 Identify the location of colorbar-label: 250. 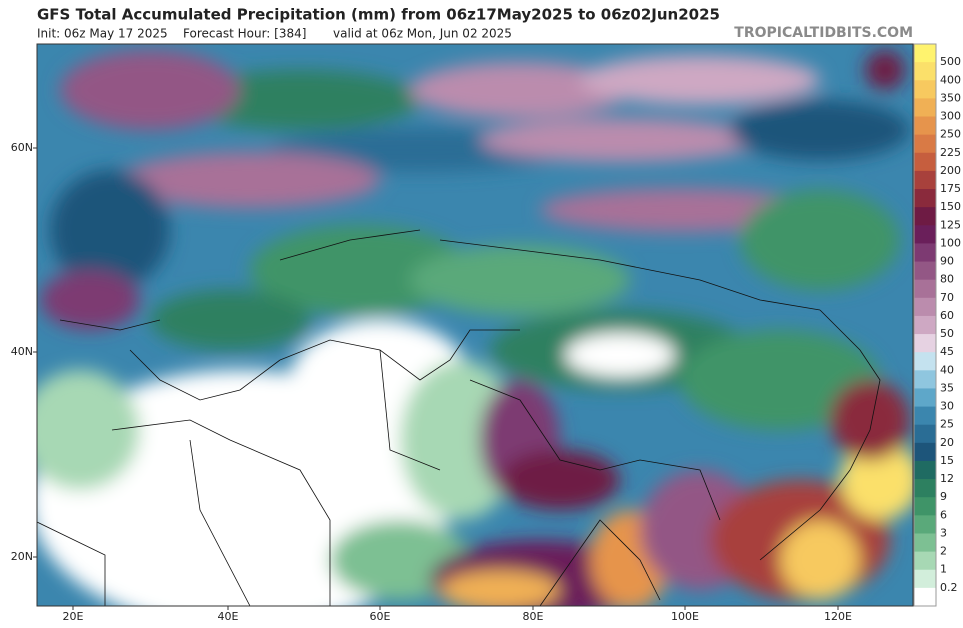
(950, 134).